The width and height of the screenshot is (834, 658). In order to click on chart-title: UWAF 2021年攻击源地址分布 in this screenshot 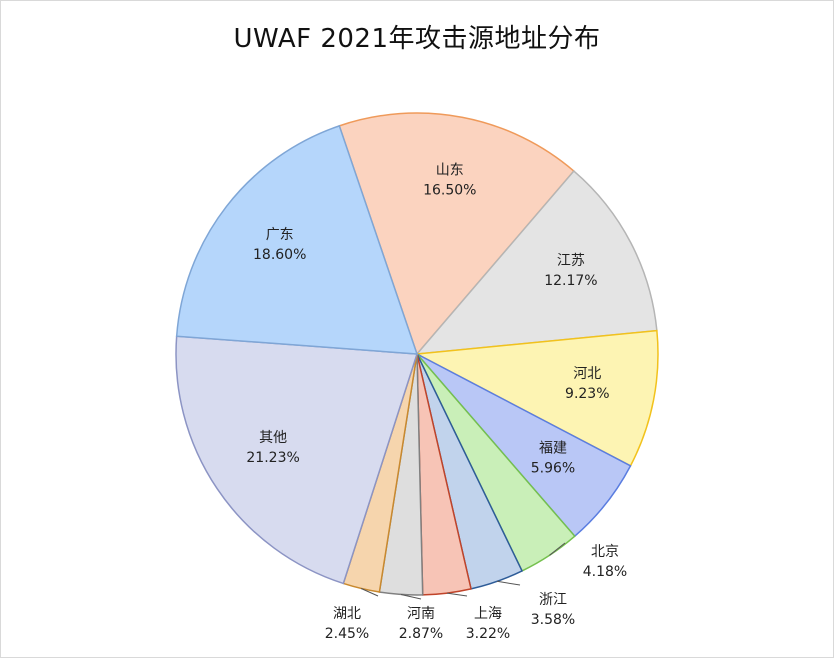, I will do `click(417, 39)`.